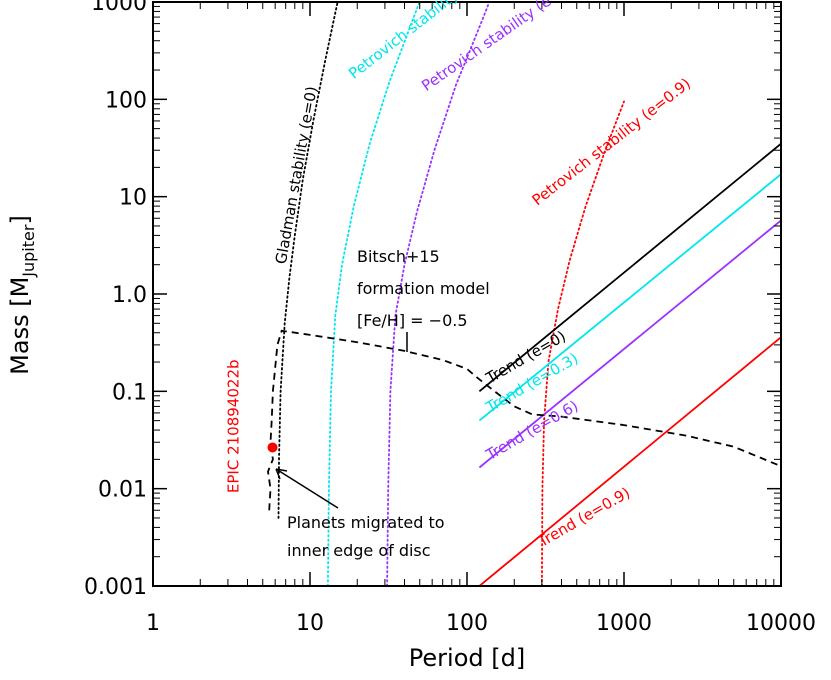 The height and width of the screenshot is (680, 831). Describe the element at coordinates (307, 488) in the screenshot. I see `migration-arrow` at that location.